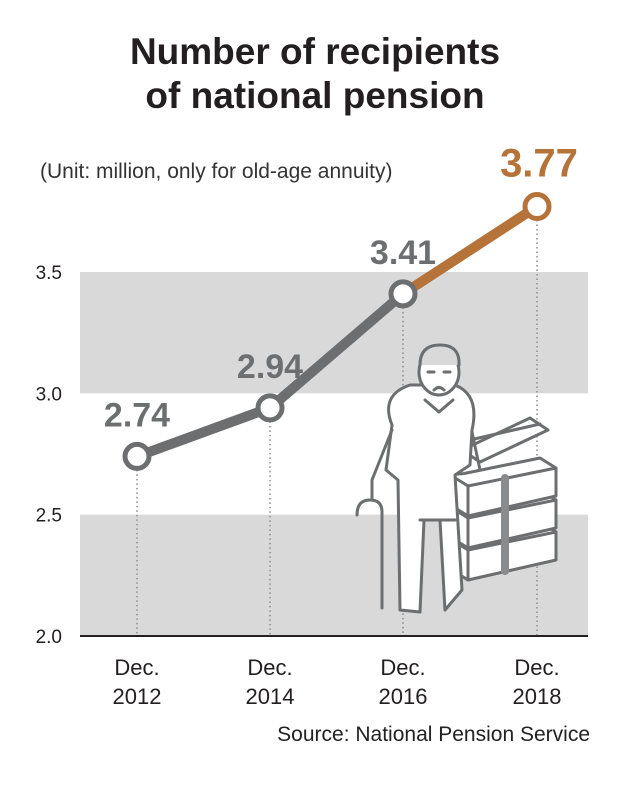 The height and width of the screenshot is (787, 630). Describe the element at coordinates (315, 51) in the screenshot. I see `chart-title-line-1: Number of recipients` at that location.